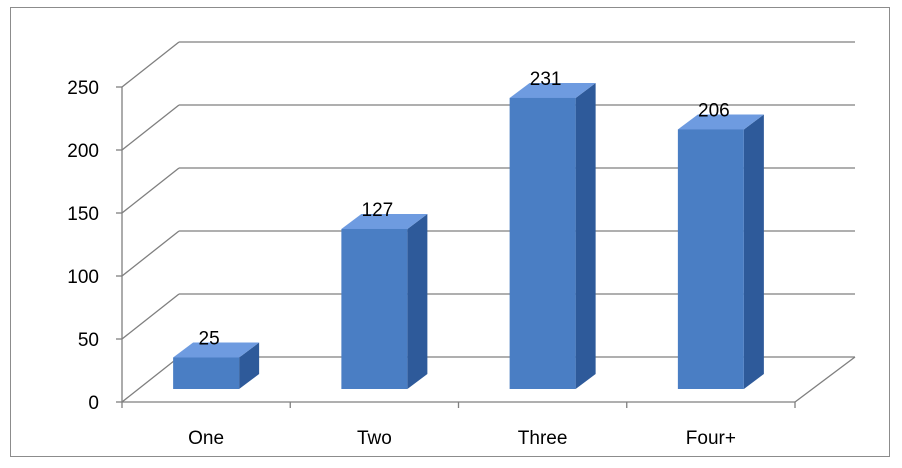 The width and height of the screenshot is (902, 468). Describe the element at coordinates (711, 438) in the screenshot. I see `x-category-label: Four+` at that location.